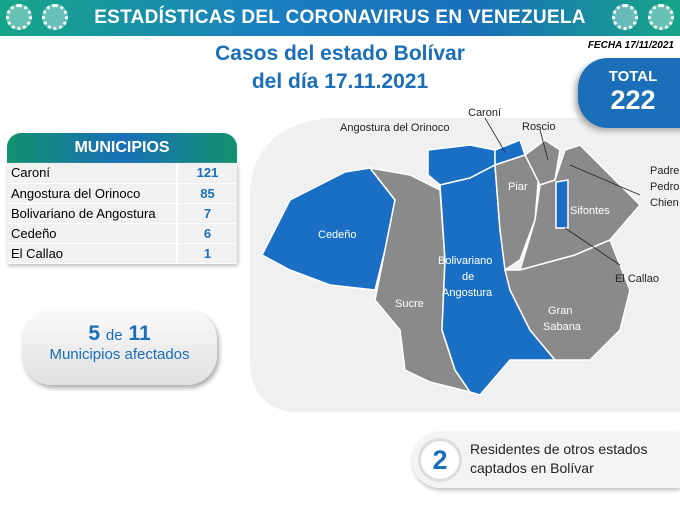  What do you see at coordinates (337, 235) in the screenshot?
I see `label-cedeno: Cedeño` at bounding box center [337, 235].